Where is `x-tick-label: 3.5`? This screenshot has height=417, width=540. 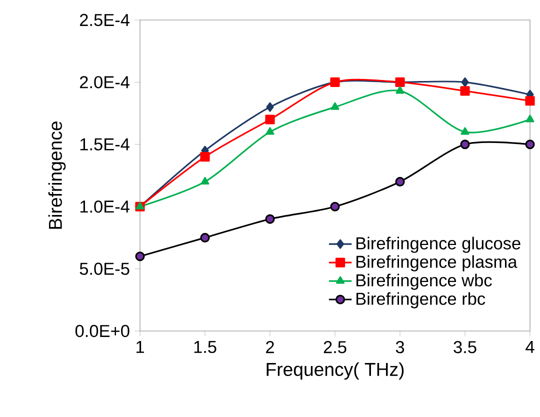
x-tick-label: 3.5 is located at coordinates (465, 347).